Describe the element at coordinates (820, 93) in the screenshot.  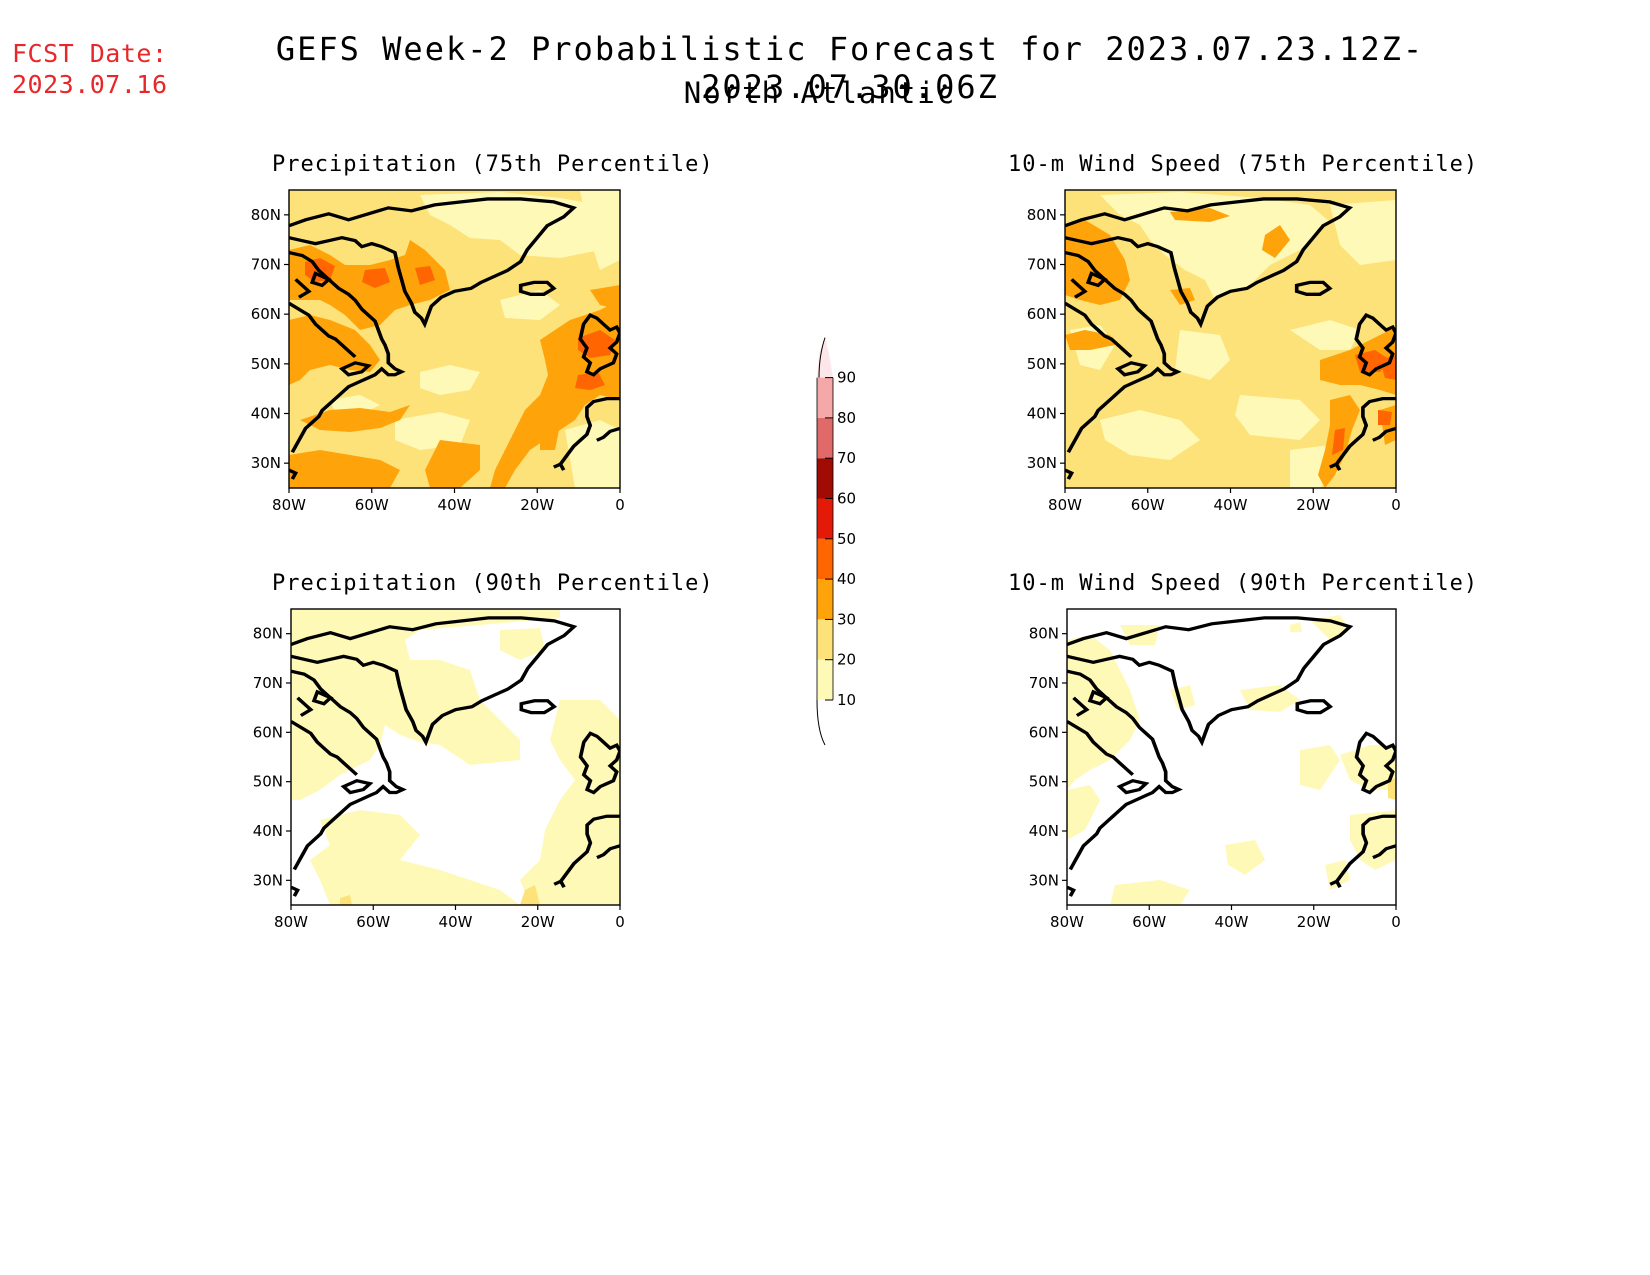
I see `page-subtitle: North Atlantic` at that location.